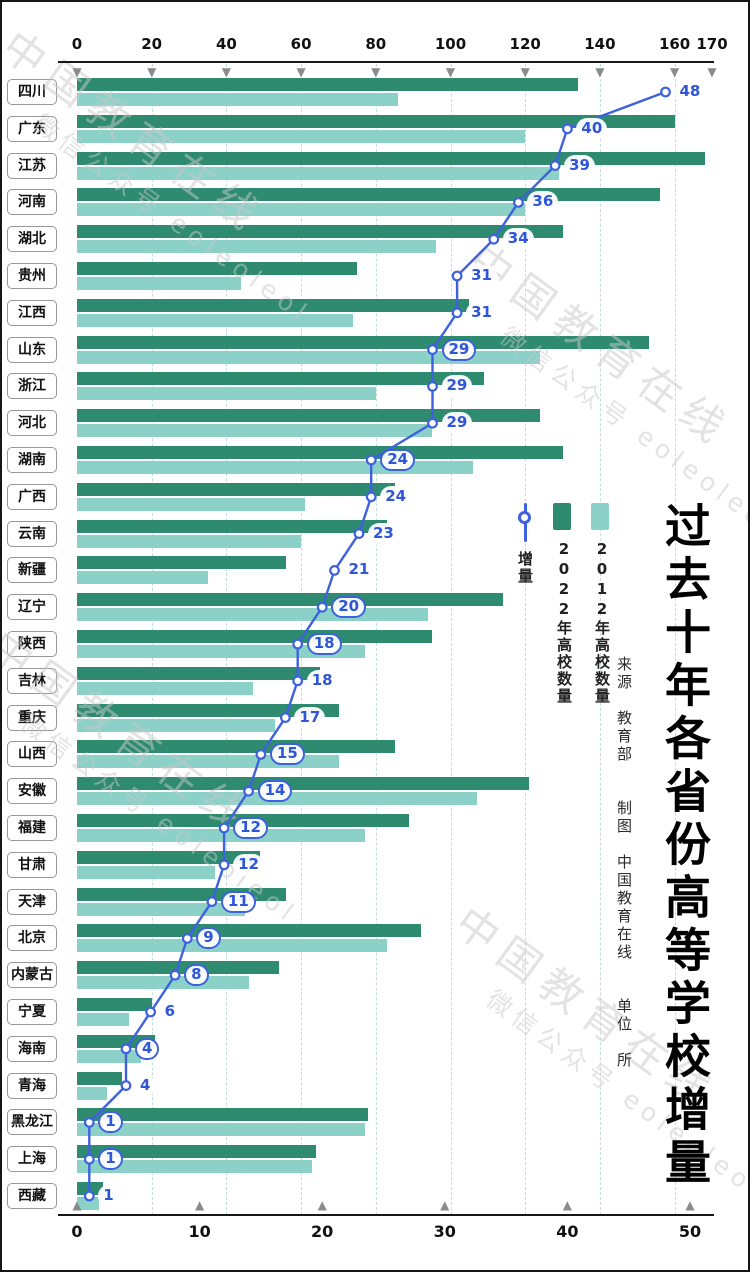 Image resolution: width=750 pixels, height=1272 pixels. Describe the element at coordinates (579, 165) in the screenshot. I see `increment-value: 39` at that location.